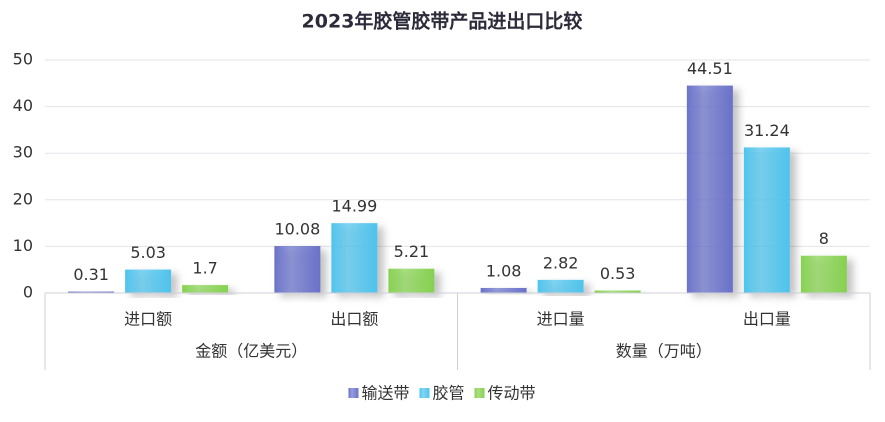 Image resolution: width=885 pixels, height=422 pixels. What do you see at coordinates (148, 319) in the screenshot?
I see `x-tick-label: 进口额` at bounding box center [148, 319].